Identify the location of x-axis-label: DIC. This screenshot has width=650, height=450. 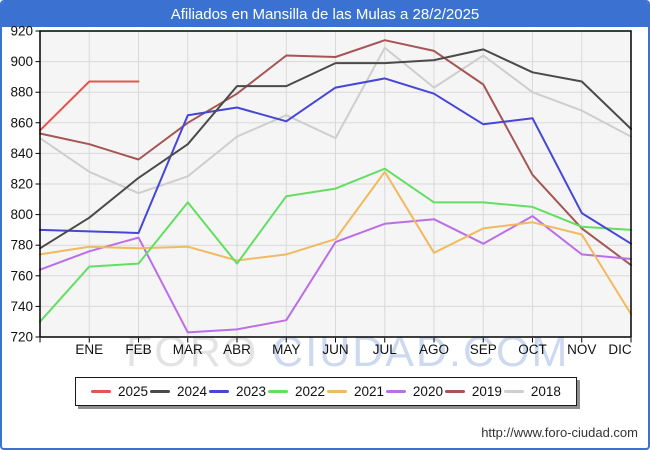
(620, 349).